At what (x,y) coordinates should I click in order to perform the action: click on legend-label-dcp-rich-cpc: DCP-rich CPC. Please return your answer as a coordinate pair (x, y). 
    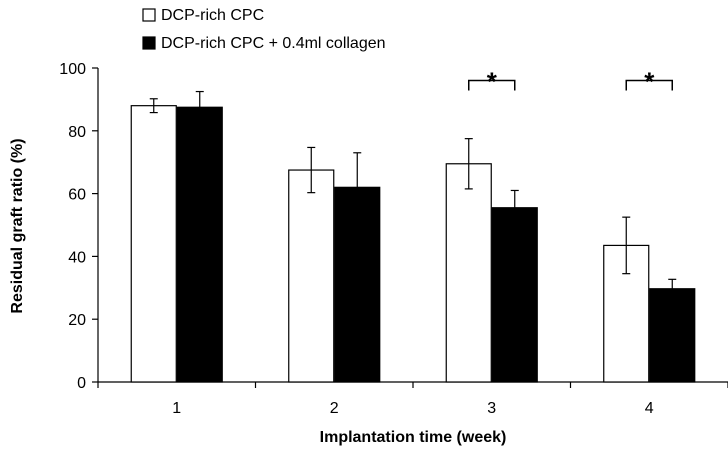
    Looking at the image, I should click on (212, 15).